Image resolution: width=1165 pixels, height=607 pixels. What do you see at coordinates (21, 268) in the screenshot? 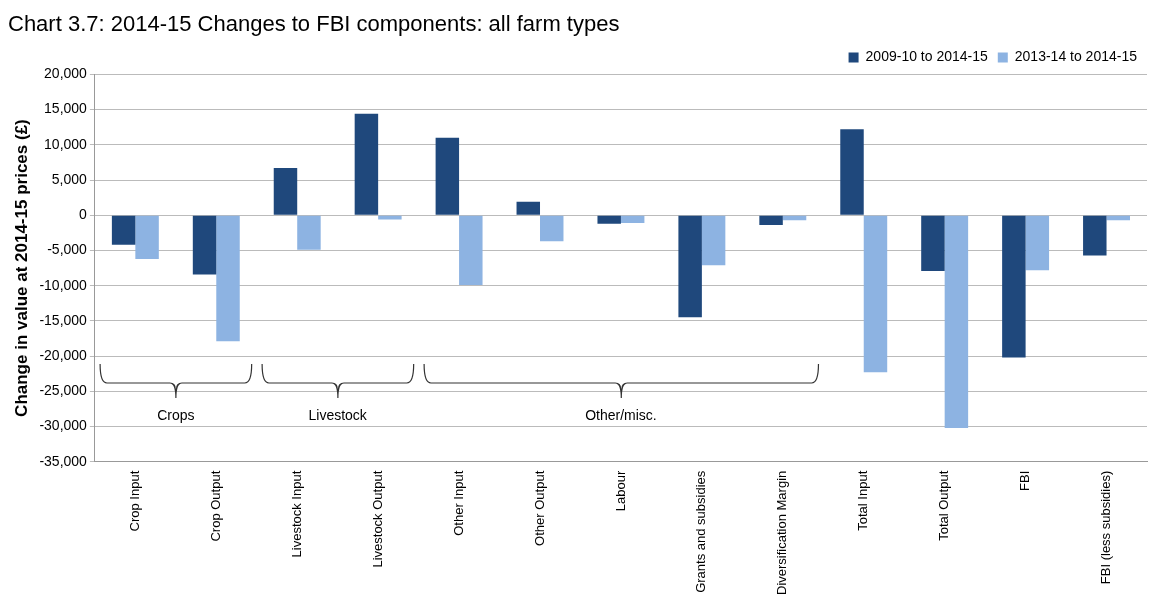
I see `y-axis-title: Change in value at 2014-15 prices (£)` at bounding box center [21, 268].